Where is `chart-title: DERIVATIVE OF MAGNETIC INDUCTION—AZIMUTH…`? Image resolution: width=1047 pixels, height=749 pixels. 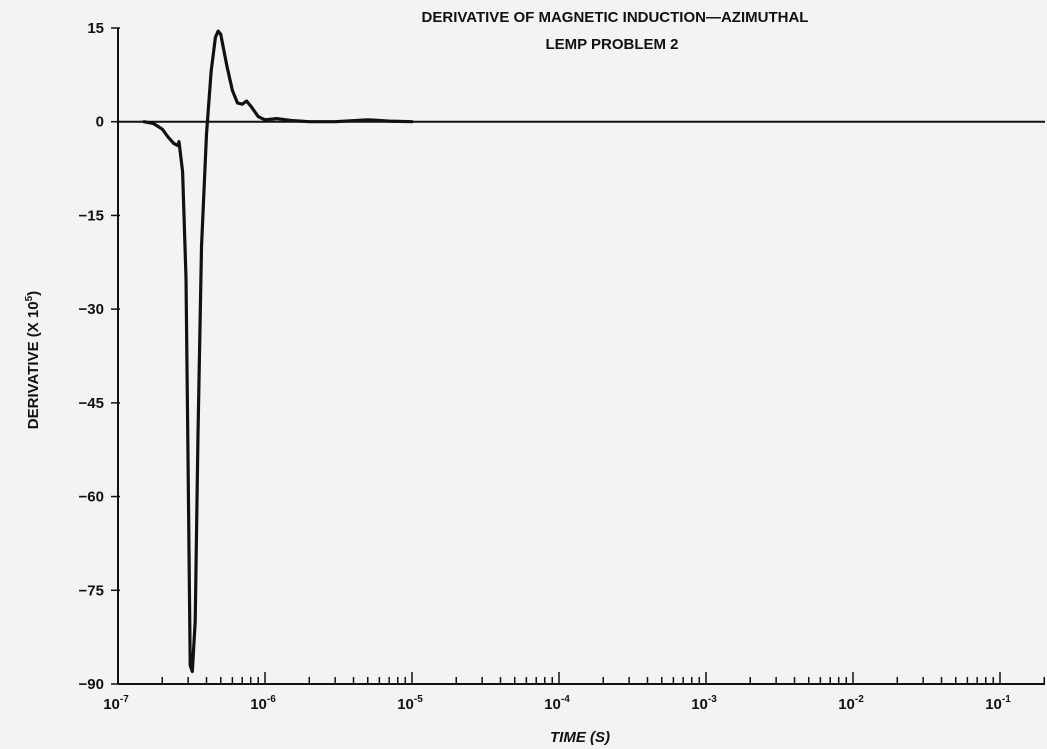
chart-title: DERIVATIVE OF MAGNETIC INDUCTION—AZIMUTH… is located at coordinates (615, 17).